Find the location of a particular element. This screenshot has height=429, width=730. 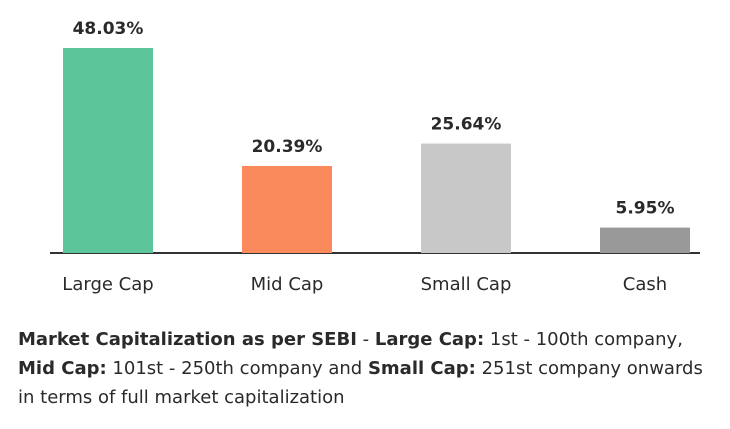

category-label-small-cap: Small Cap is located at coordinates (466, 284).